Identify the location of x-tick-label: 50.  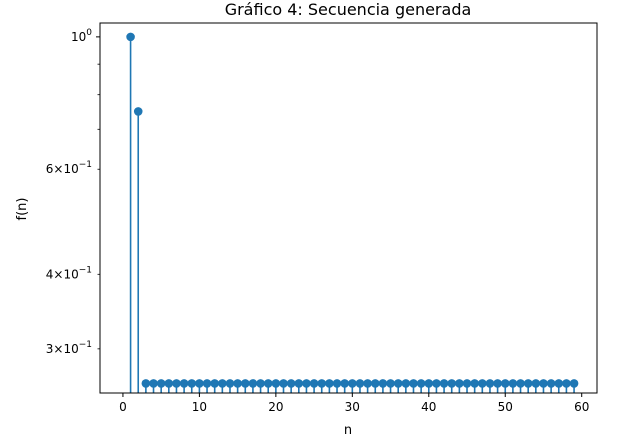
(505, 407).